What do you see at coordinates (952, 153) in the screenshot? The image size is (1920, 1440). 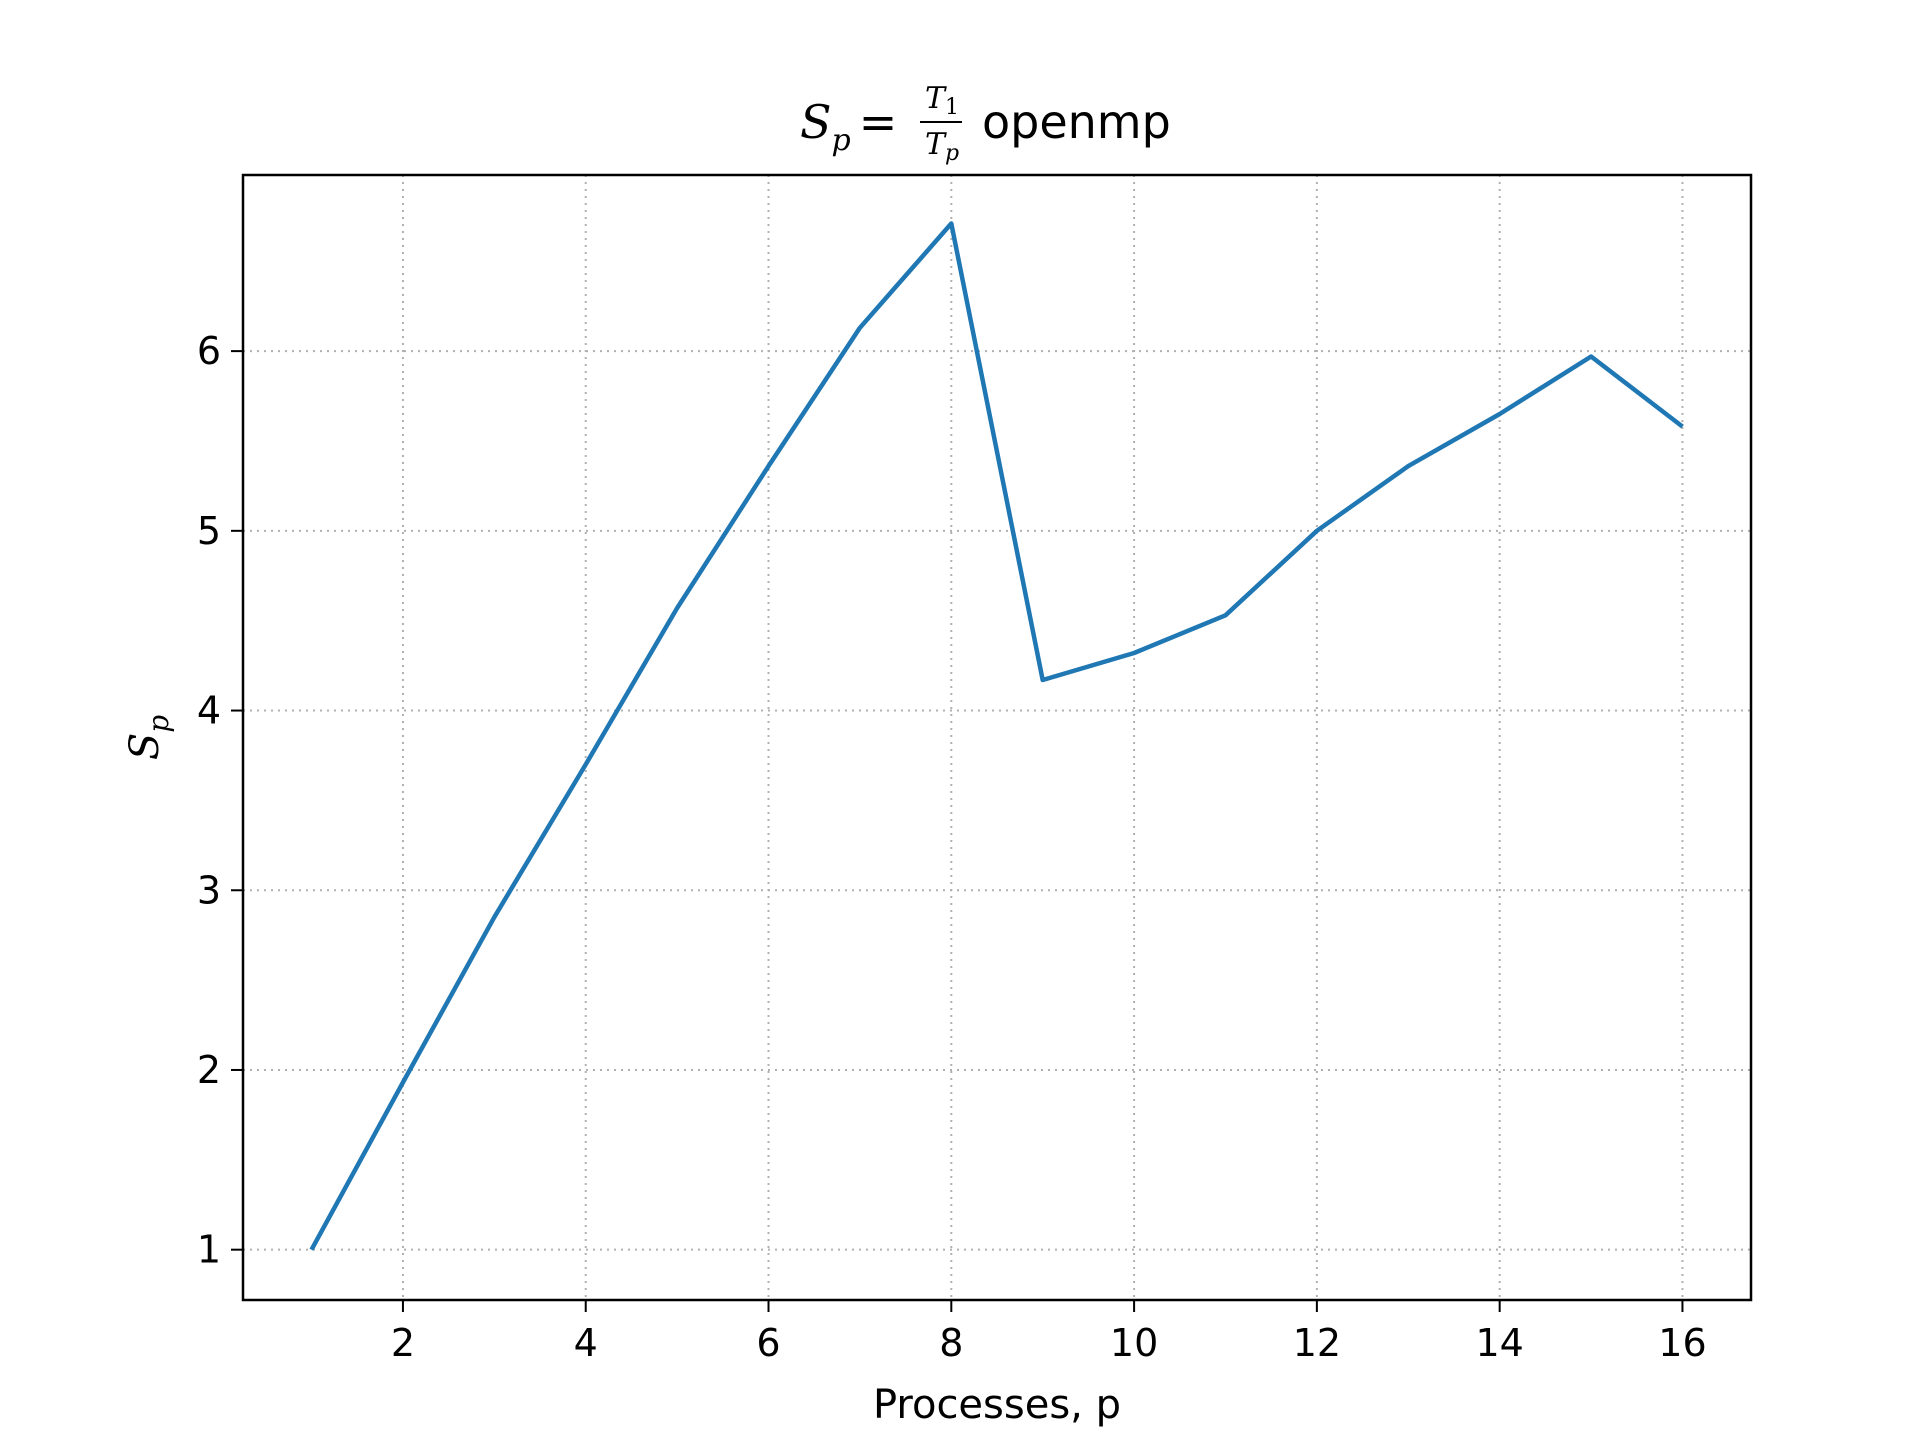 I see `title-tp-subscript: p` at bounding box center [952, 153].